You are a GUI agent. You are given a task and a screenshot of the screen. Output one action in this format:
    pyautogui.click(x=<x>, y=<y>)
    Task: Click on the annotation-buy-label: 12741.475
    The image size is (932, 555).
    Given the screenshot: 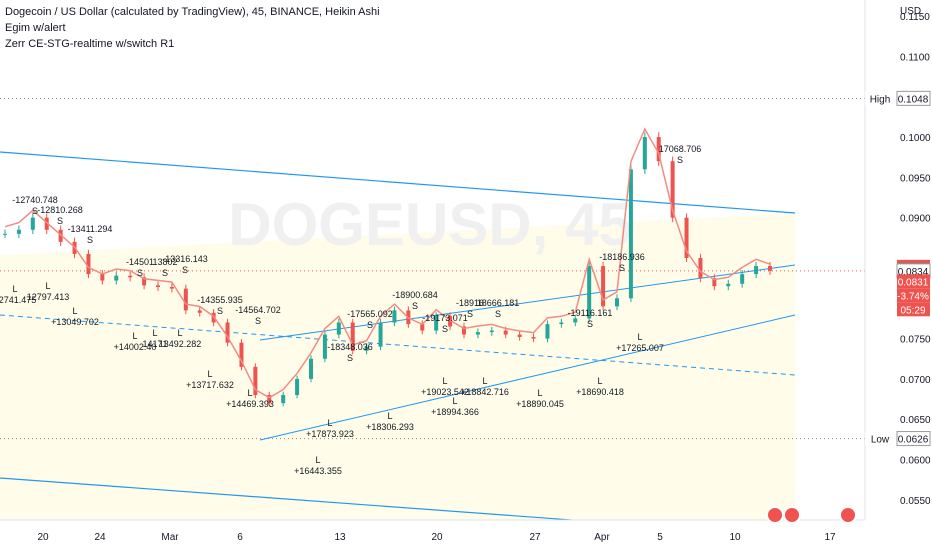 What is the action you would take?
    pyautogui.click(x=18, y=300)
    